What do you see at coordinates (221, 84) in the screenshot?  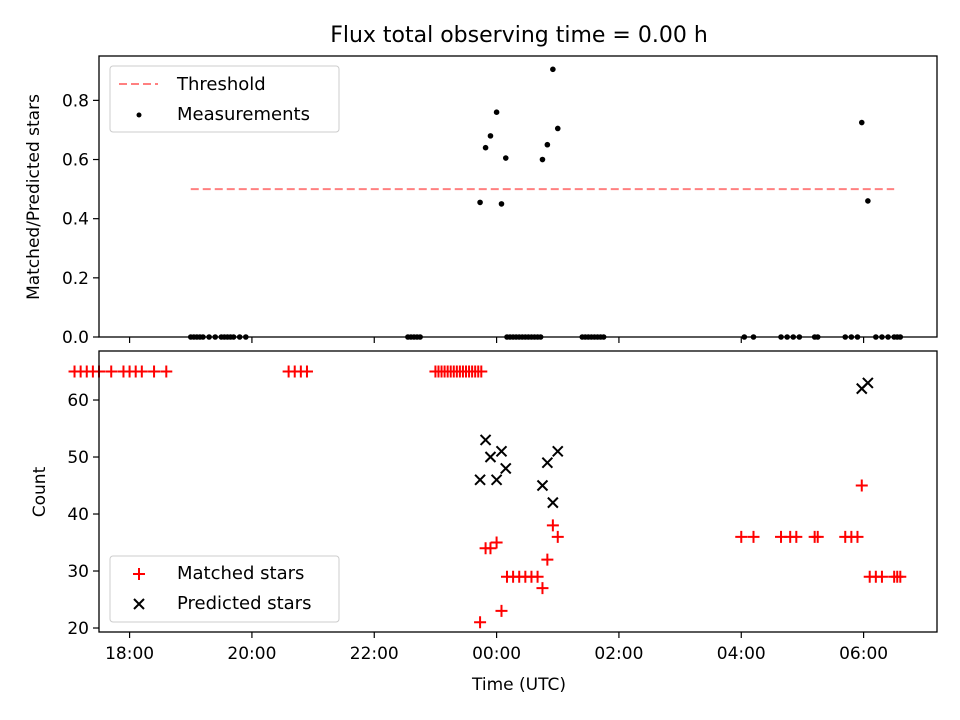 I see `legend-threshold-label: Threshold` at bounding box center [221, 84].